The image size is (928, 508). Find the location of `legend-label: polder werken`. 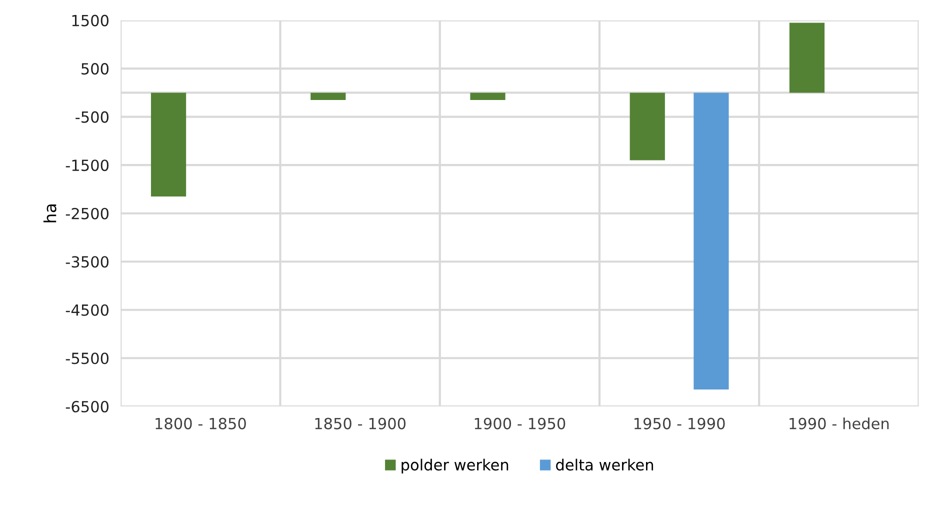

legend-label: polder werken is located at coordinates (455, 466).